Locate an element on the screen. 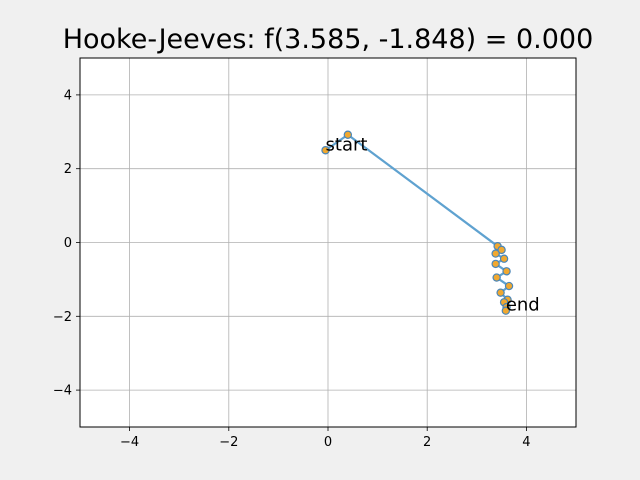 This screenshot has width=640, height=480. x-tick-label: 4 is located at coordinates (526, 442).